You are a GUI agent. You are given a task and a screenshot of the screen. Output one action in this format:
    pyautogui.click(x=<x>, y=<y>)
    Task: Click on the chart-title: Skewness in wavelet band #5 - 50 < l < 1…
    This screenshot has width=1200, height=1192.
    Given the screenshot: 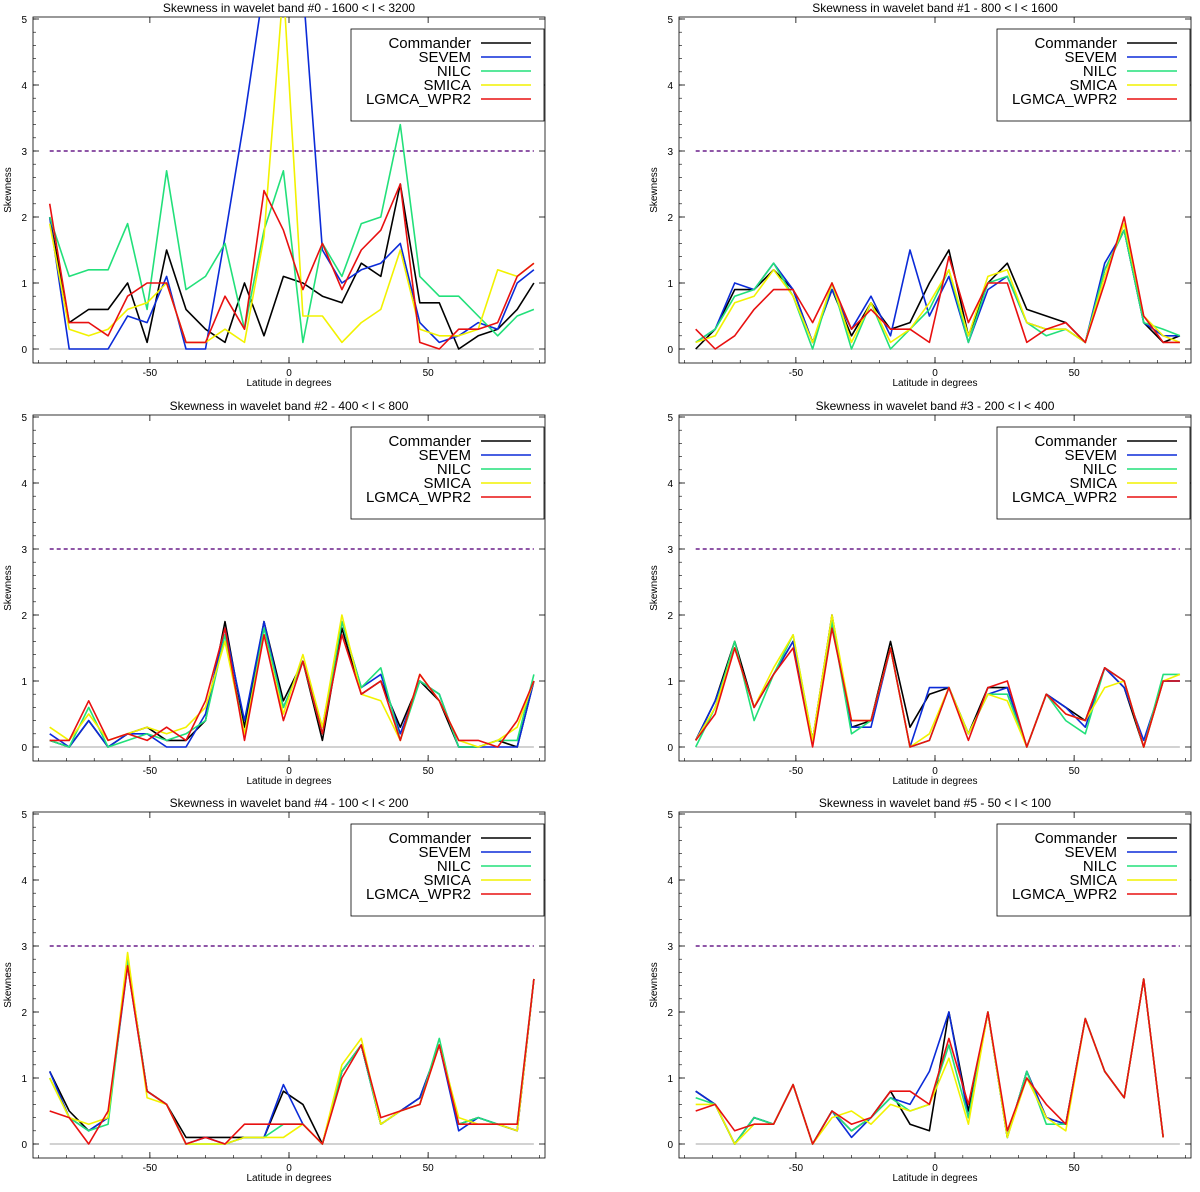 What is the action you would take?
    pyautogui.click(x=935, y=803)
    